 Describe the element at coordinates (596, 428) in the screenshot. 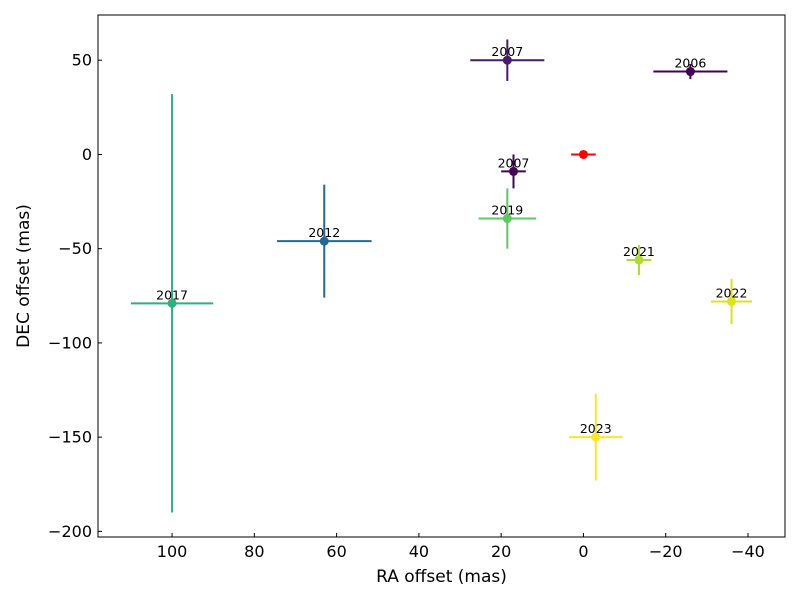

I see `data-point-label: 2023` at that location.